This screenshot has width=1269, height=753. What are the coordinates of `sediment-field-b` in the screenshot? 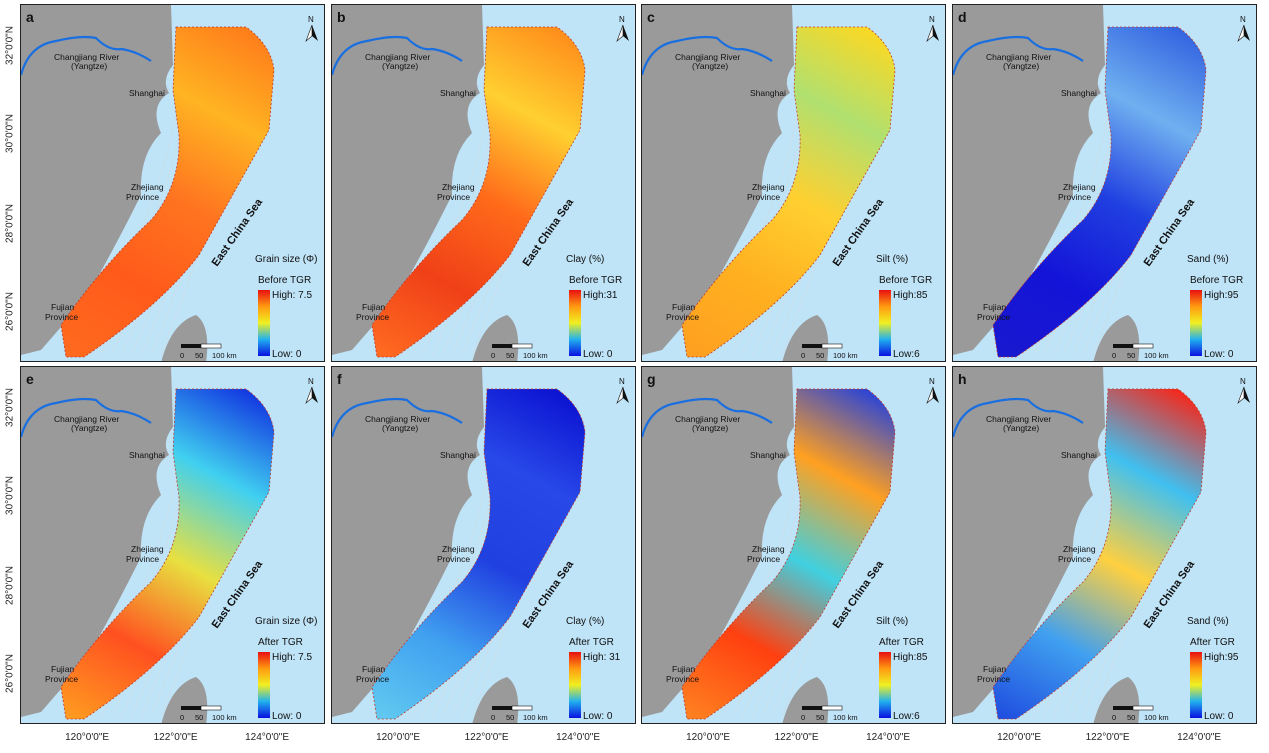 It's located at (478, 192).